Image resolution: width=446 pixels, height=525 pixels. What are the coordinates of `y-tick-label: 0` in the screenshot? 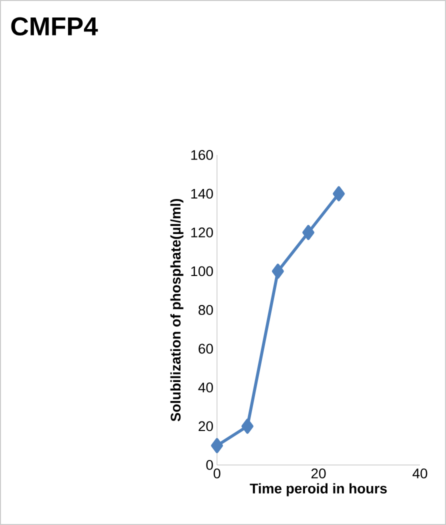 It's located at (209, 465).